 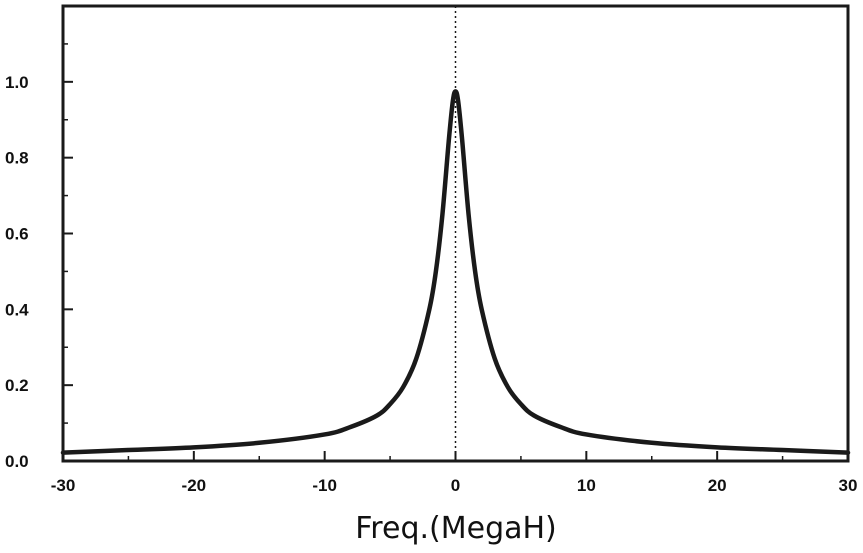 What do you see at coordinates (848, 485) in the screenshot?
I see `x-tick-label: 30` at bounding box center [848, 485].